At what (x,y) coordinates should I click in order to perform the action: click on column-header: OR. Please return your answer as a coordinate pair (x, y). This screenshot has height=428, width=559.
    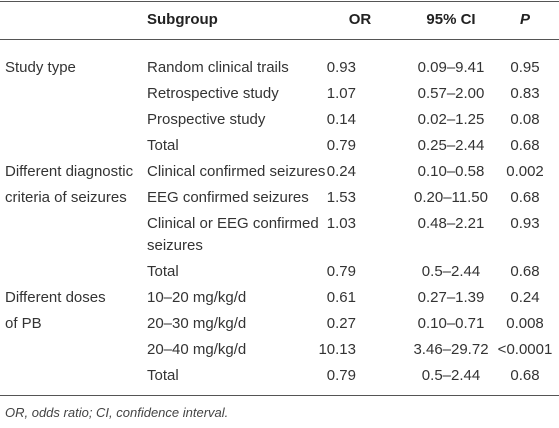
    Looking at the image, I should click on (360, 19).